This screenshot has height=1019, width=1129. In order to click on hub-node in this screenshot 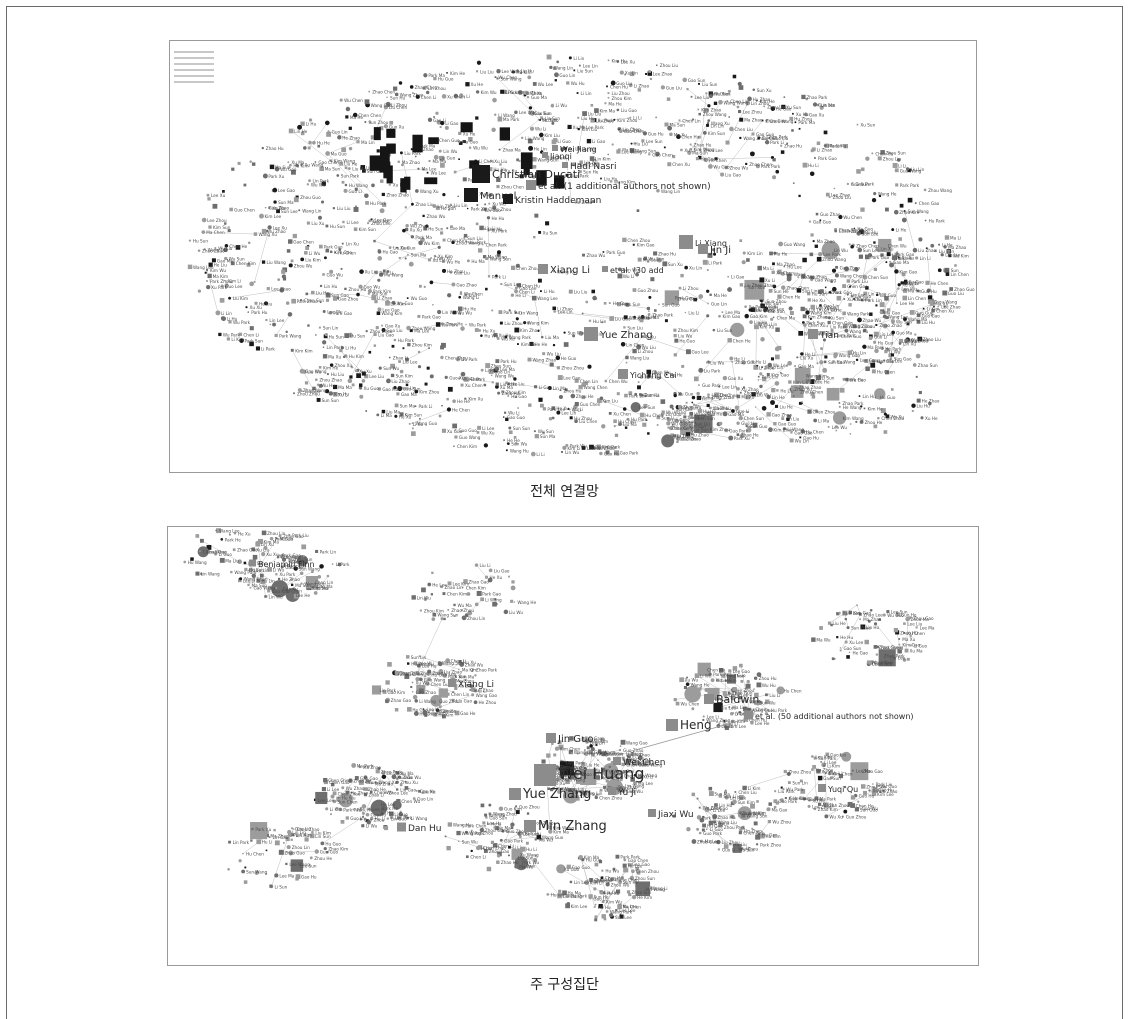, I will do `click(391, 148)`.